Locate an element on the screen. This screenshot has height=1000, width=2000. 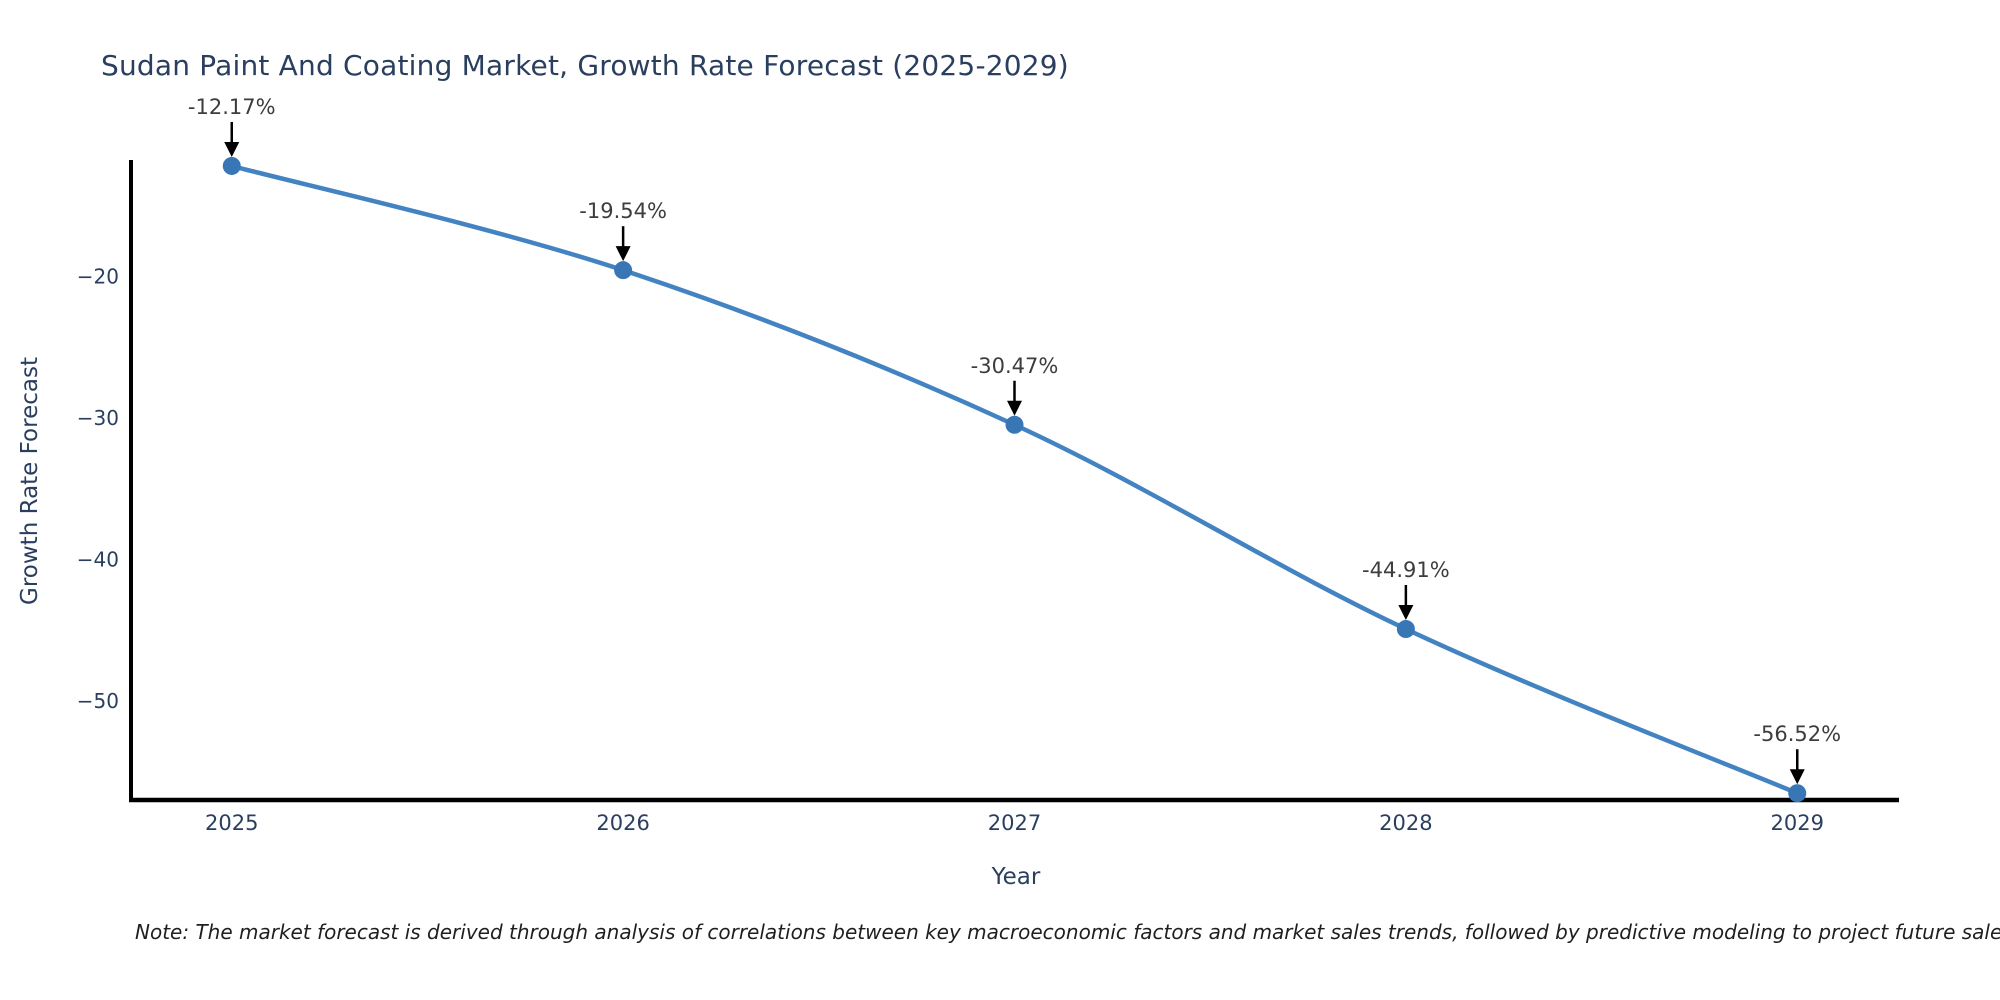
y-tick-label: −40 is located at coordinates (98, 560).